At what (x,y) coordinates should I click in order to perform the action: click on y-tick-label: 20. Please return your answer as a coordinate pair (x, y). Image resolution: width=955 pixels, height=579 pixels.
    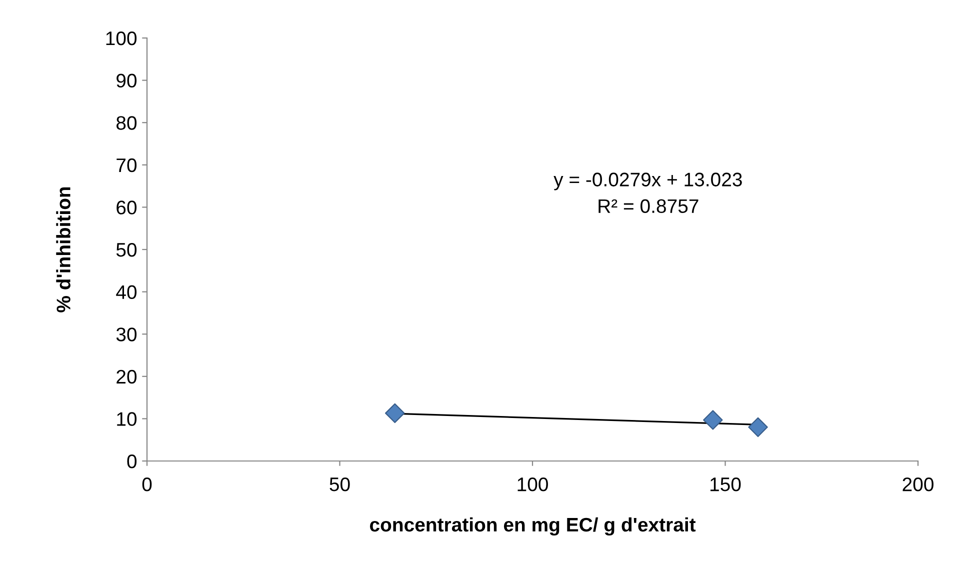
    Looking at the image, I should click on (126, 377).